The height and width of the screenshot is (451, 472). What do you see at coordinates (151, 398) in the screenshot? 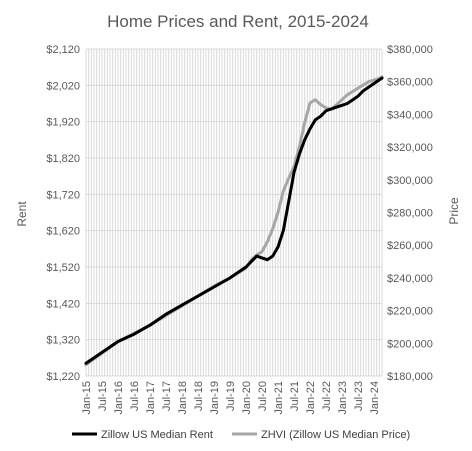
I see `x-tick-label: Jan-17` at bounding box center [151, 398].